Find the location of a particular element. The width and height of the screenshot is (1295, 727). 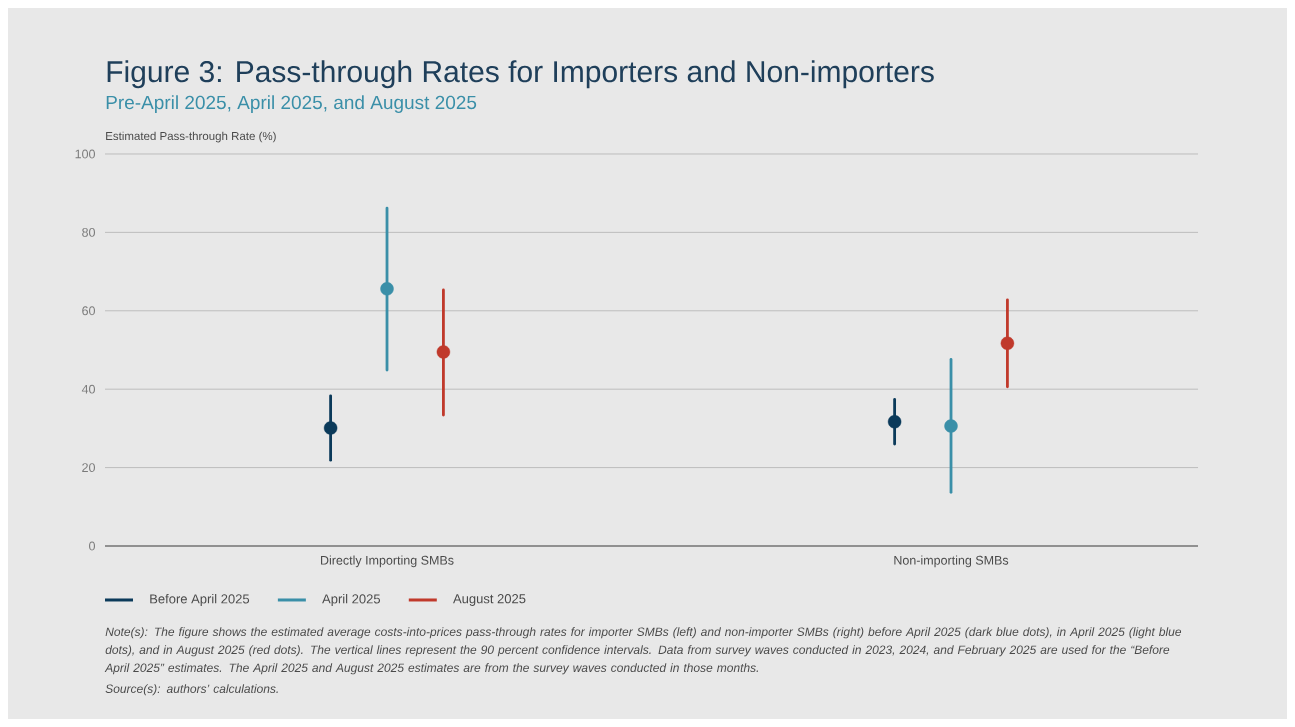

y-tick-label: 40 is located at coordinates (88, 389).